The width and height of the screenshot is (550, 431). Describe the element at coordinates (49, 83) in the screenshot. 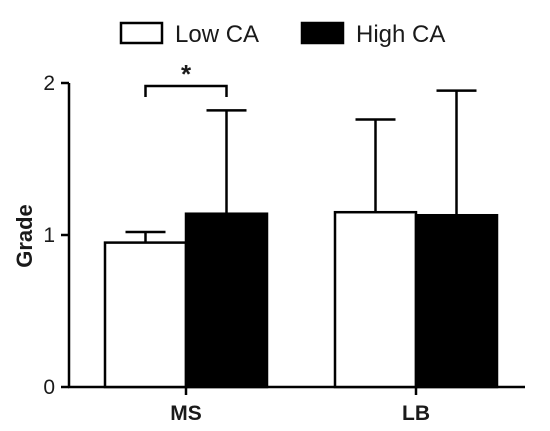

I see `y-tick-label-2: 2` at that location.